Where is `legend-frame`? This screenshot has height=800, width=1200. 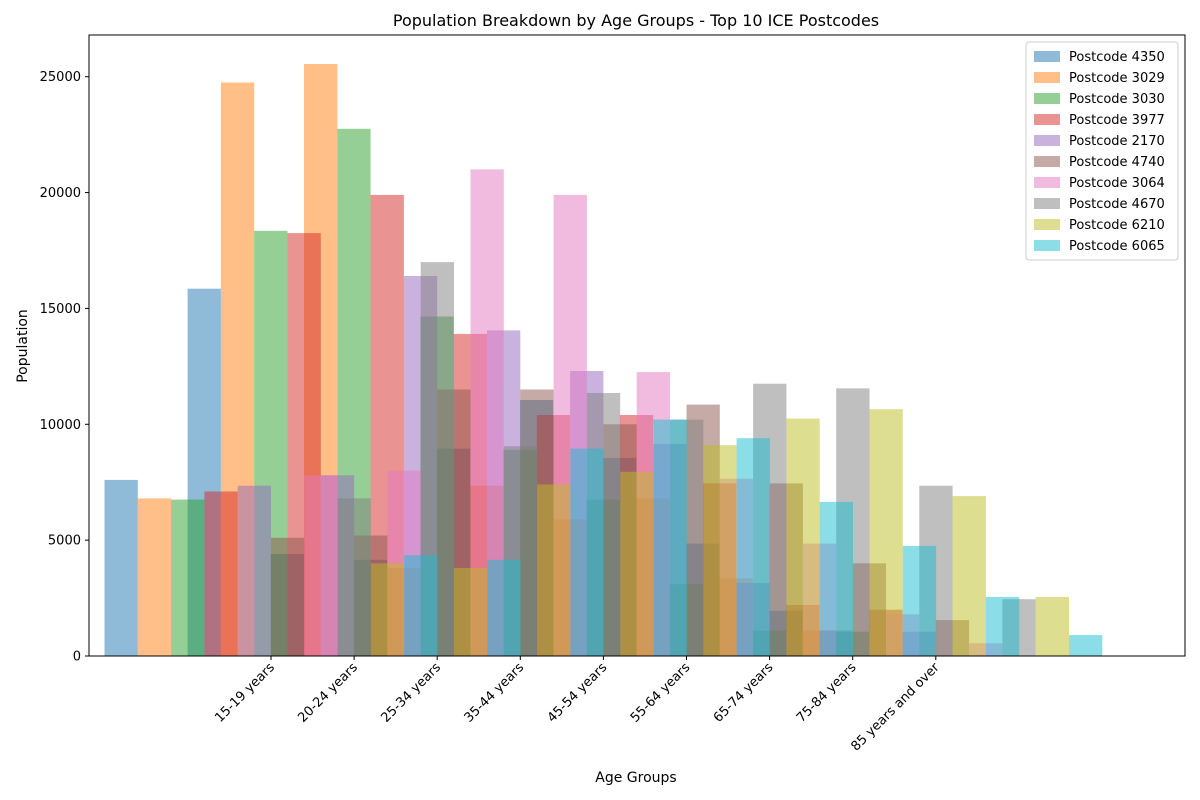
legend-frame is located at coordinates (1102, 151).